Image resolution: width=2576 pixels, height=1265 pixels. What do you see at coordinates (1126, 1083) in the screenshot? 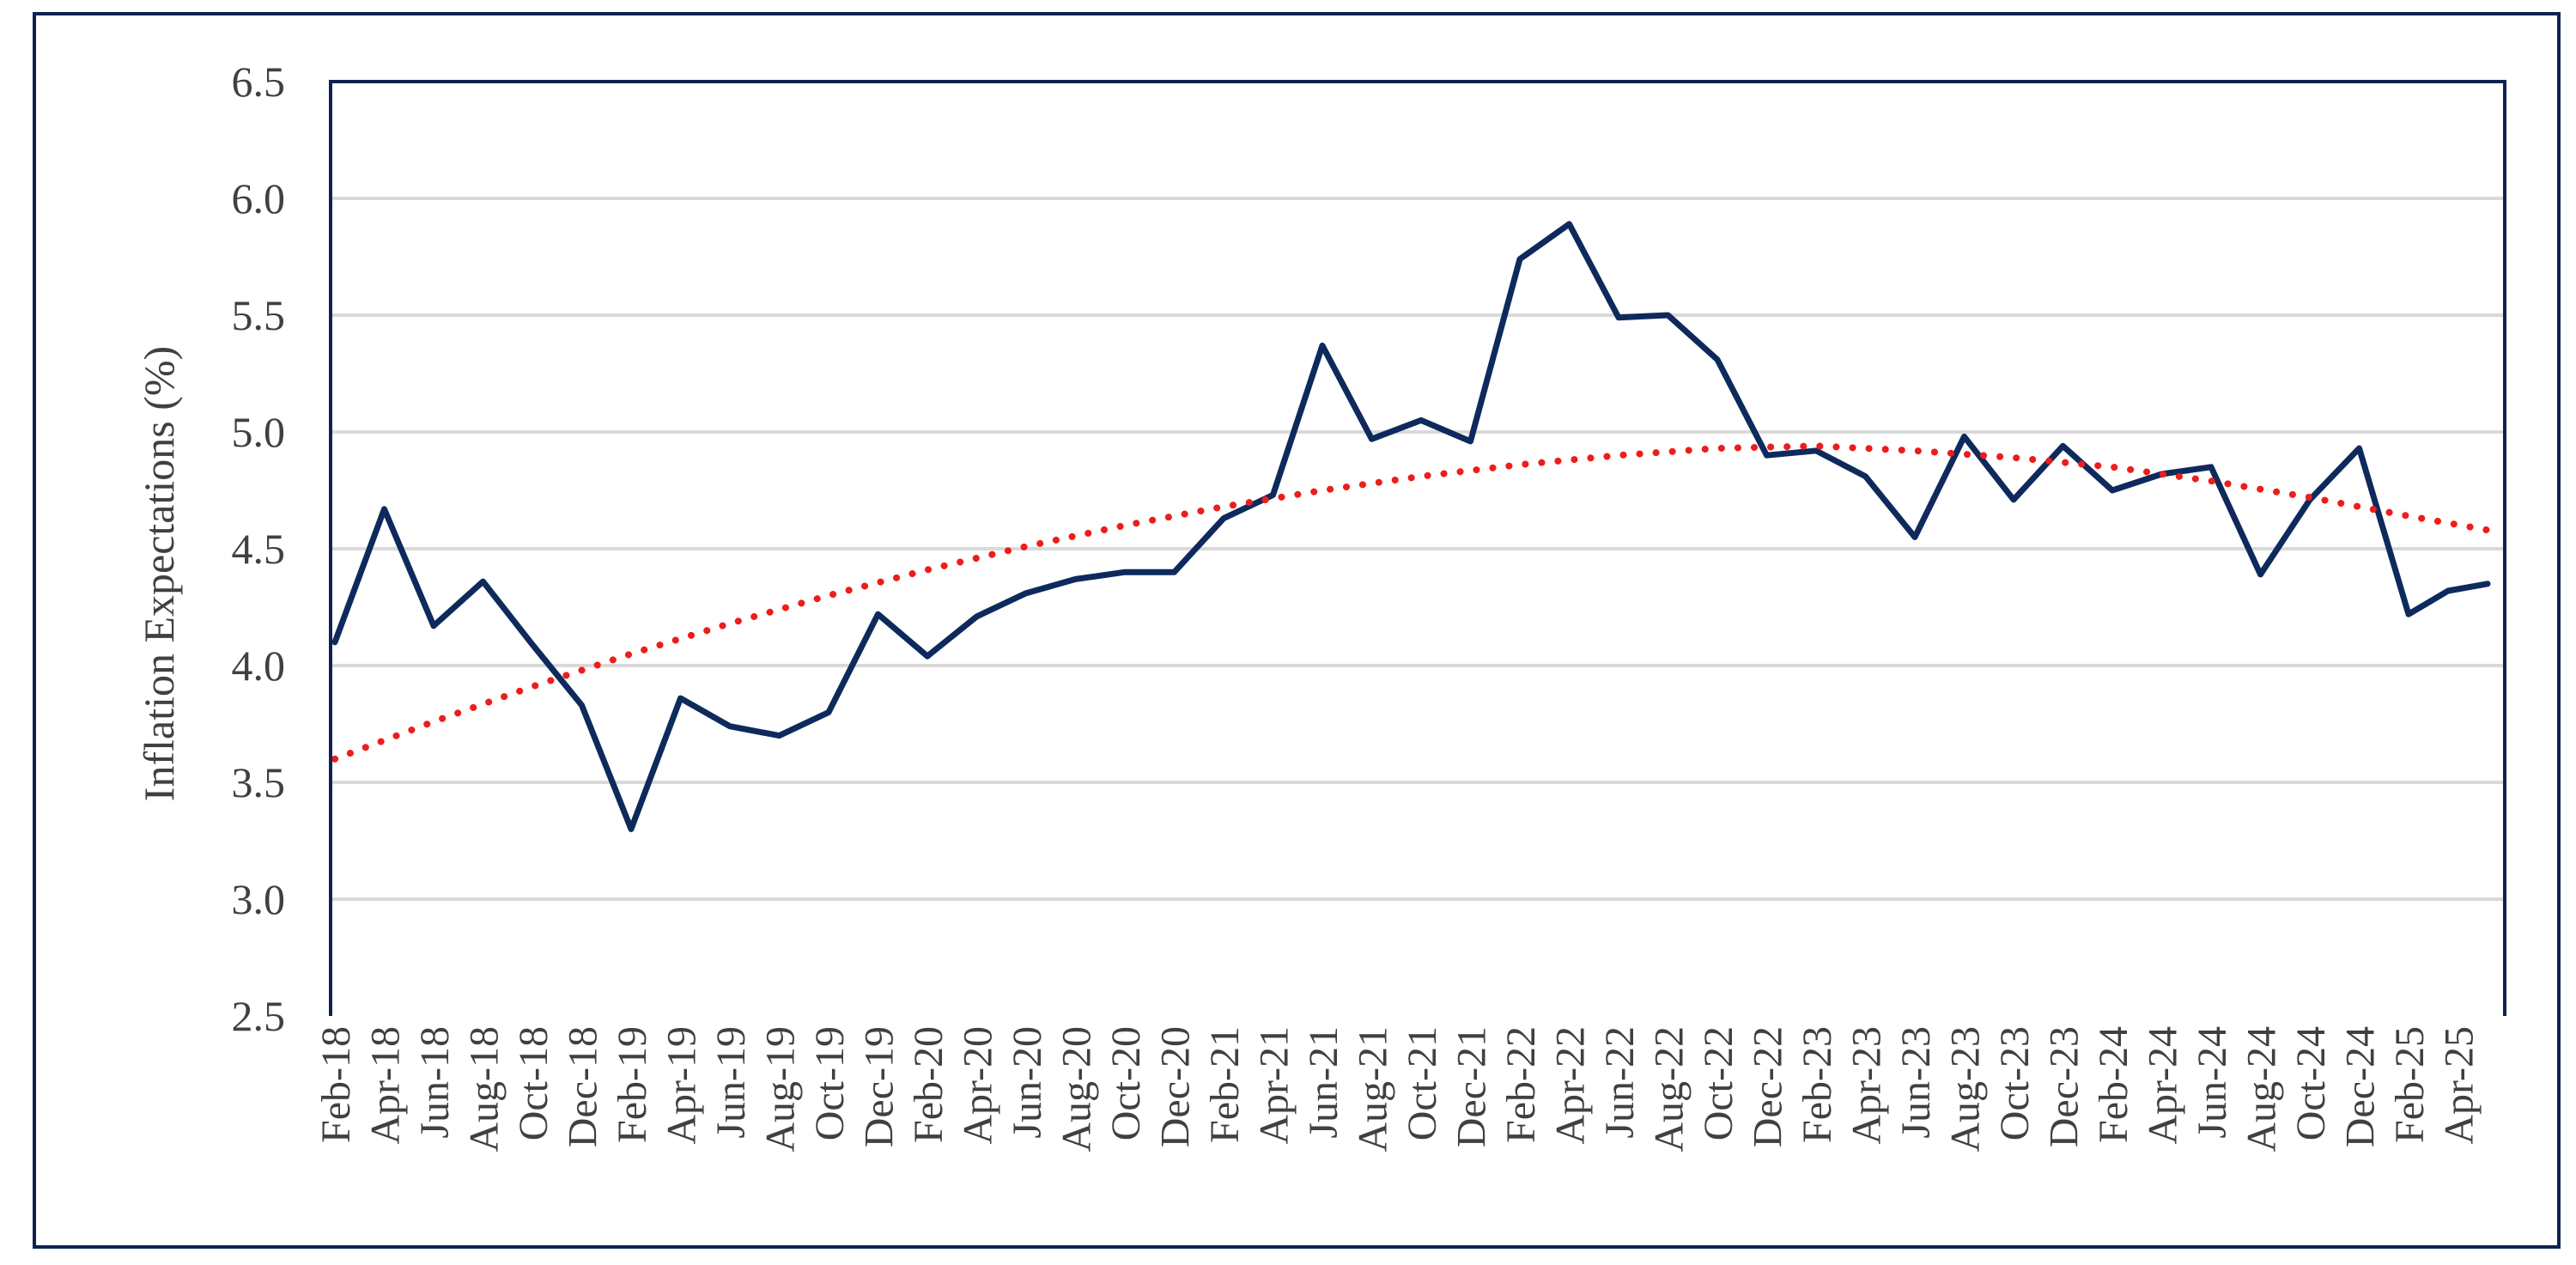
I see `x-tick-label: Oct-20` at bounding box center [1126, 1083].